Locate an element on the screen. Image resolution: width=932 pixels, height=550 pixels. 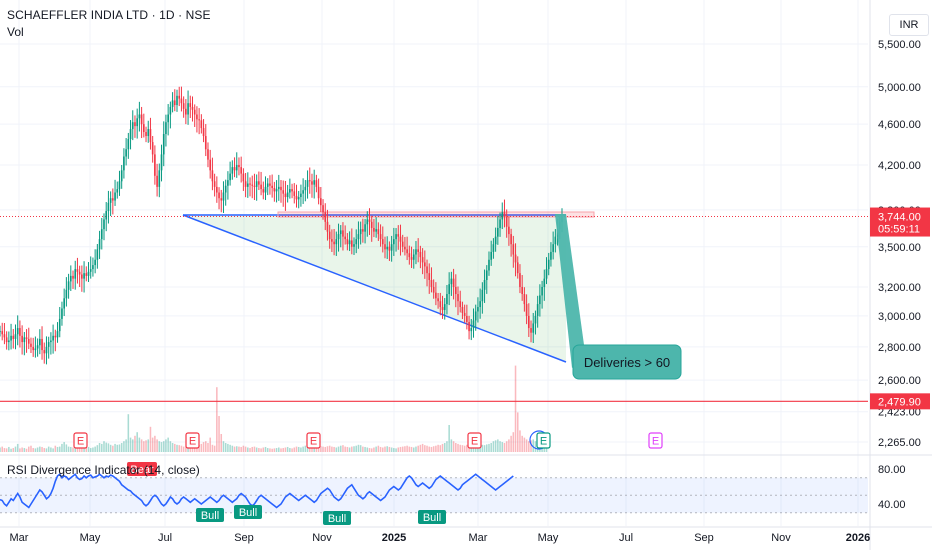
time-tick-label: Mar is located at coordinates (19, 538).